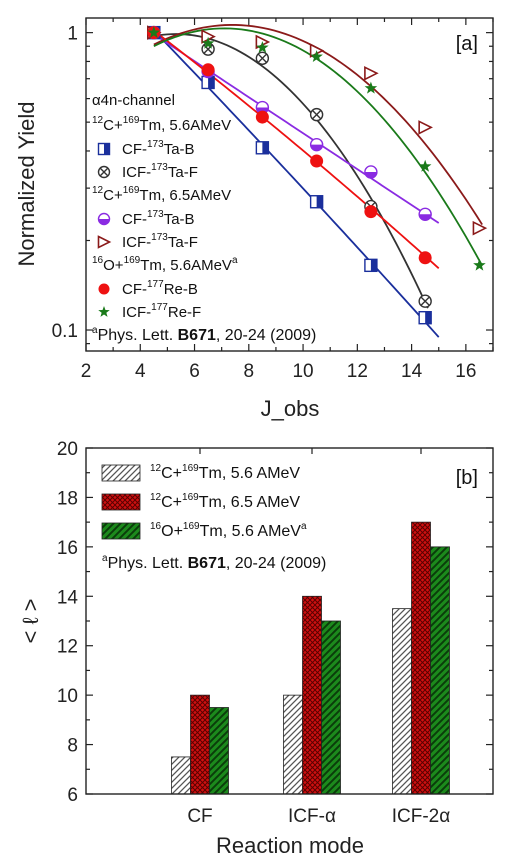 This screenshot has width=506, height=862. I want to click on panel-b-reference-volume: B671, so click(207, 563).